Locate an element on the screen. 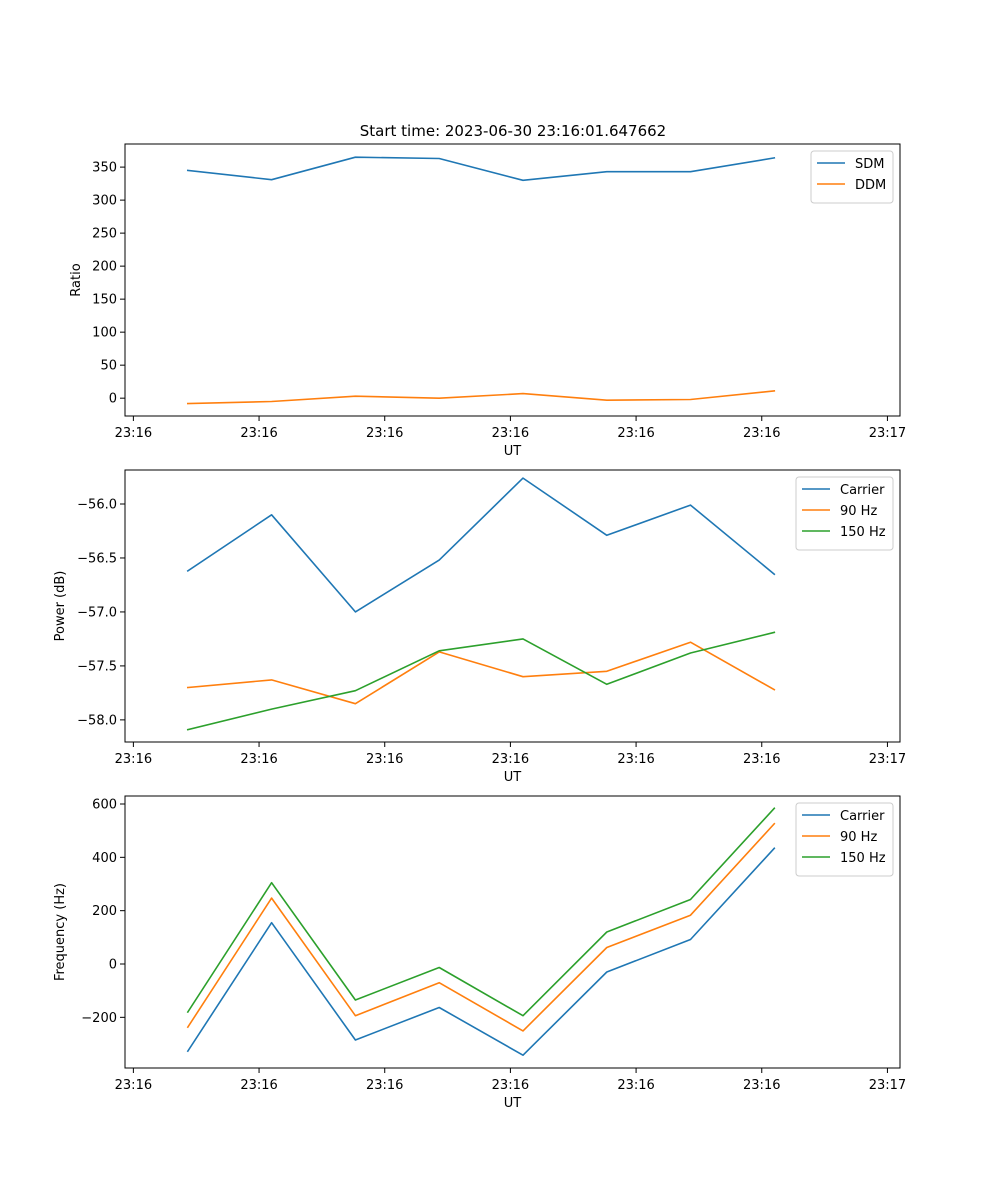  legend: SDM DDM is located at coordinates (852, 177).